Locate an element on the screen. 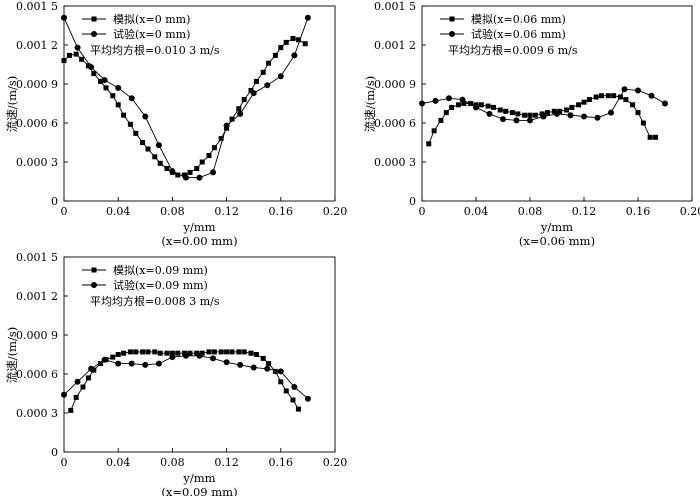  x-tick-label: 0.12 is located at coordinates (226, 211).